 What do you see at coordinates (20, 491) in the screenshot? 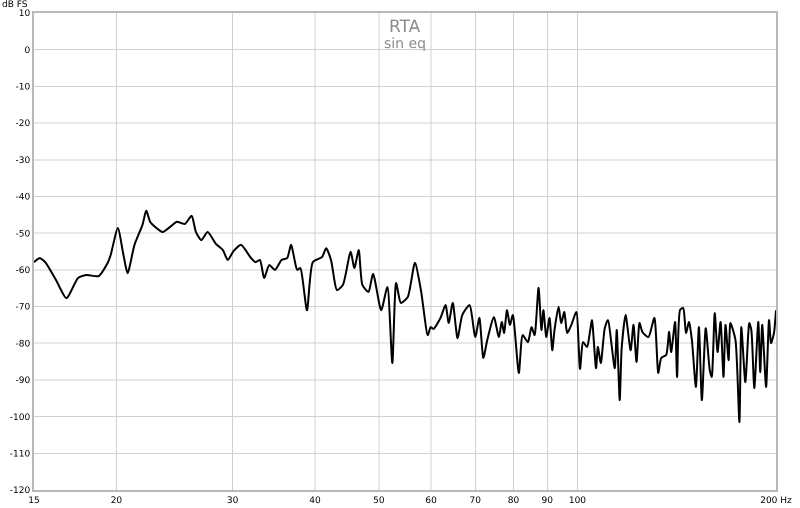
I see `y-tick-label: -120` at bounding box center [20, 491].